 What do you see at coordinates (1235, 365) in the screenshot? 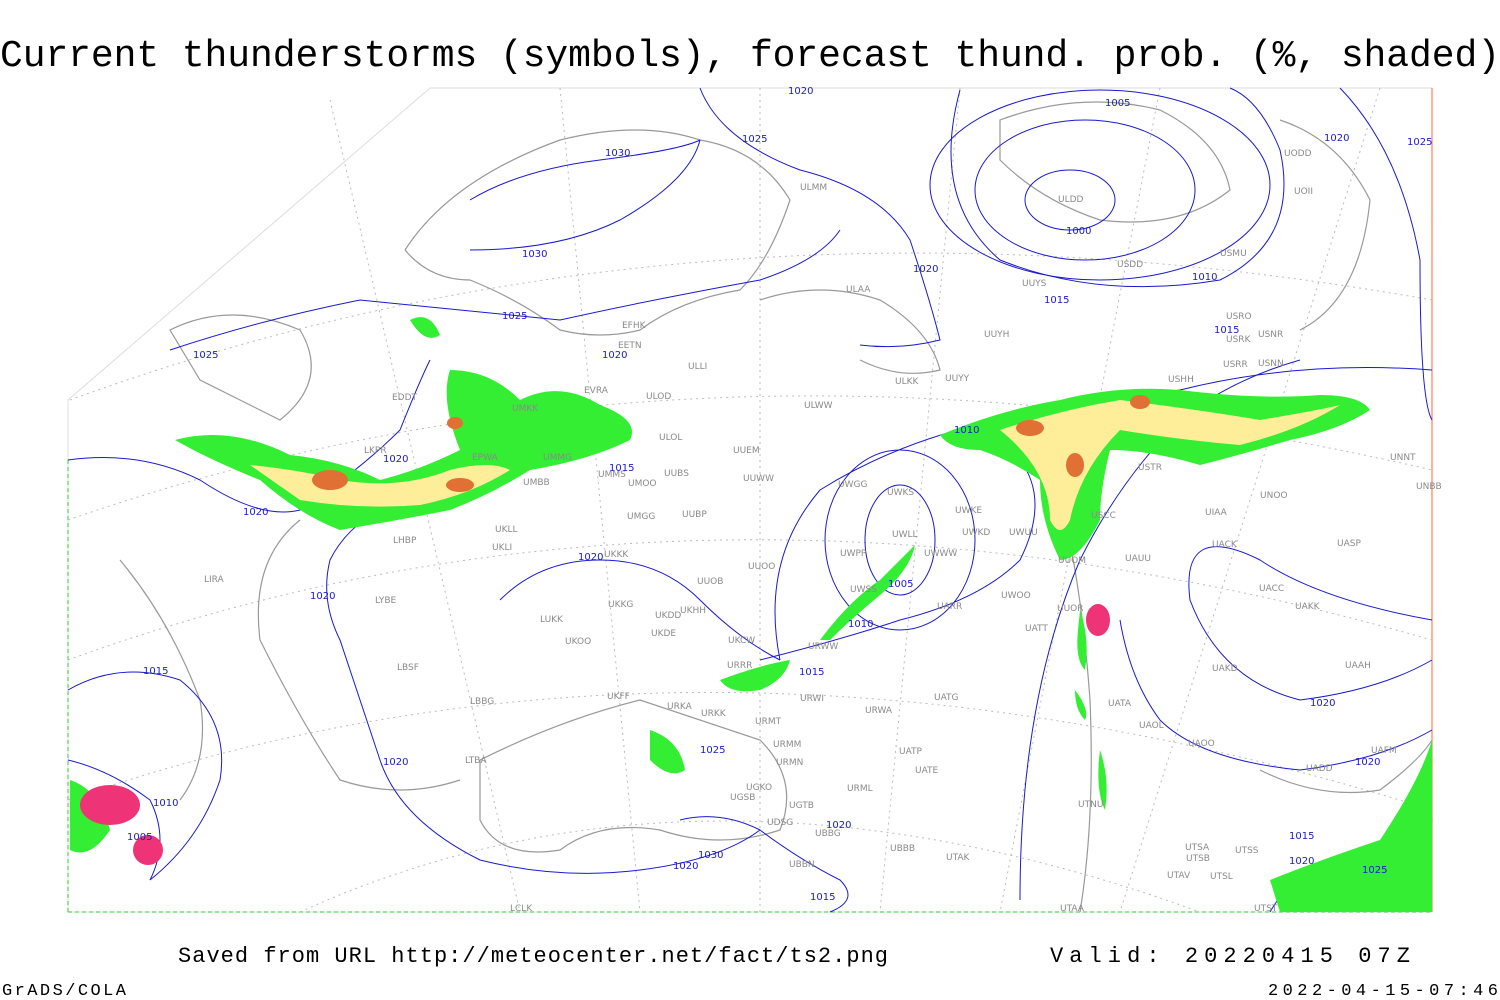
I see `station-label: USRR` at bounding box center [1235, 365].